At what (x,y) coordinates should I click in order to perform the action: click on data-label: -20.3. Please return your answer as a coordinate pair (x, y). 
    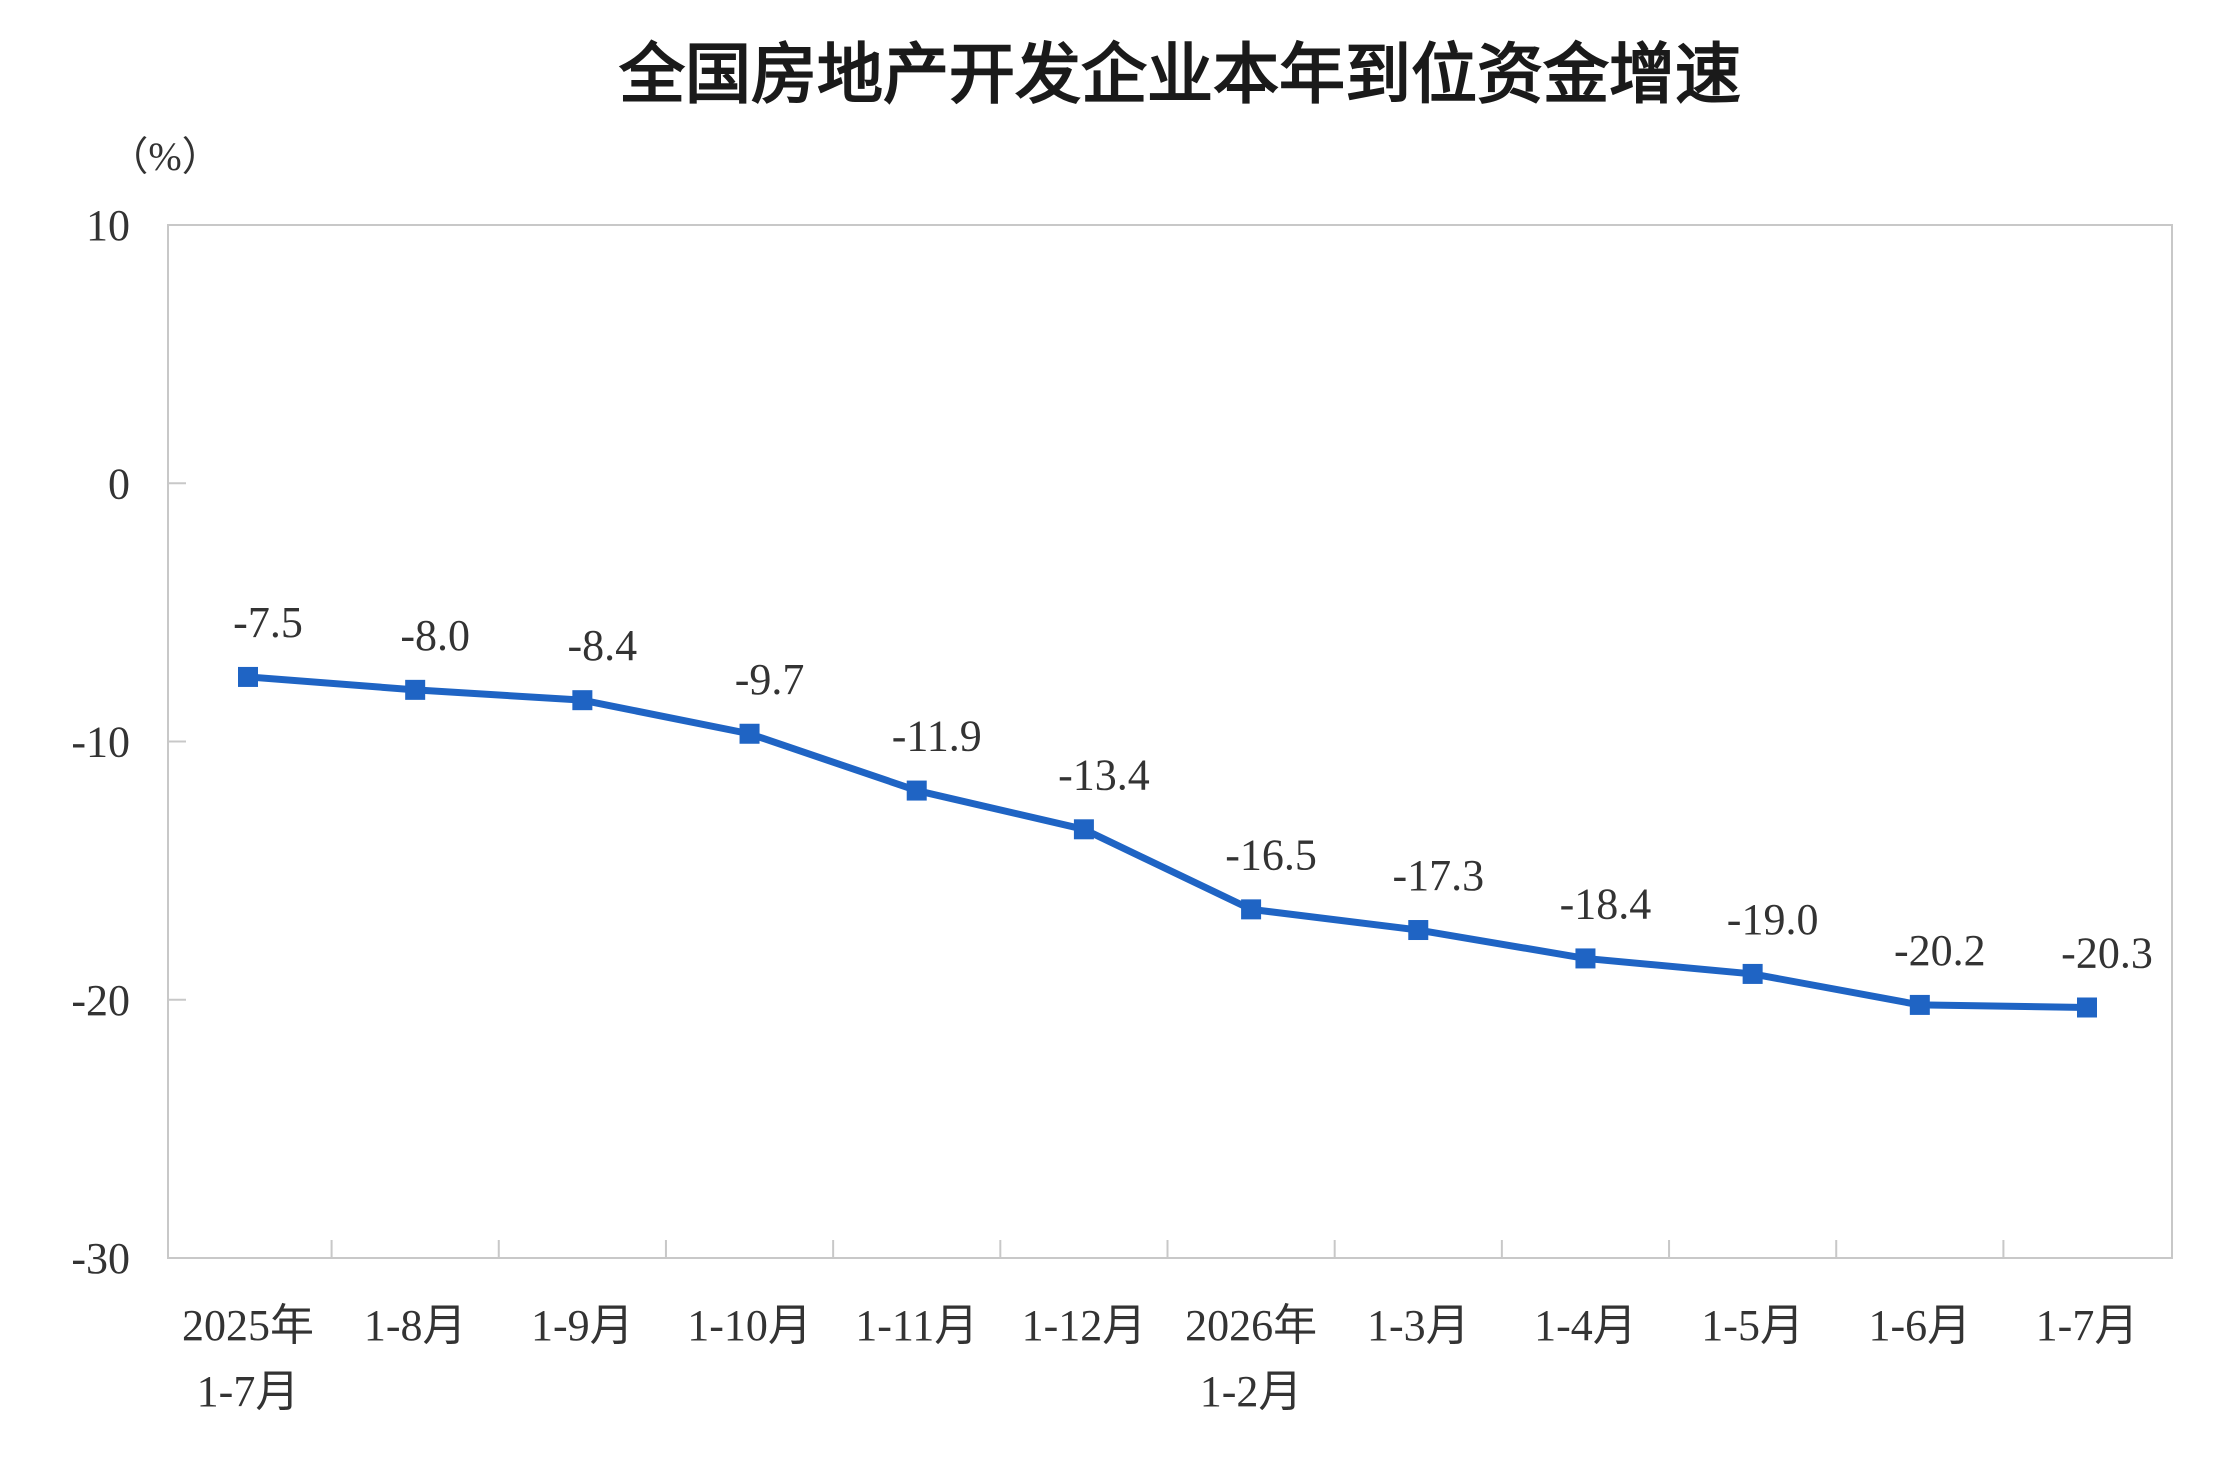
    Looking at the image, I should click on (2107, 952).